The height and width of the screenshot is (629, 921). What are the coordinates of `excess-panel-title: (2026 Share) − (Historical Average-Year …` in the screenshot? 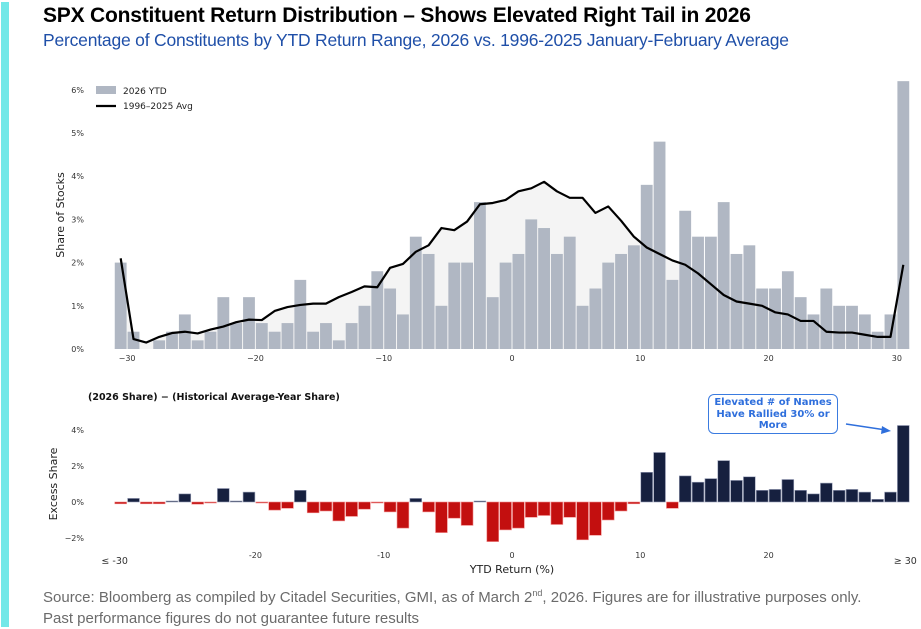 It's located at (214, 397).